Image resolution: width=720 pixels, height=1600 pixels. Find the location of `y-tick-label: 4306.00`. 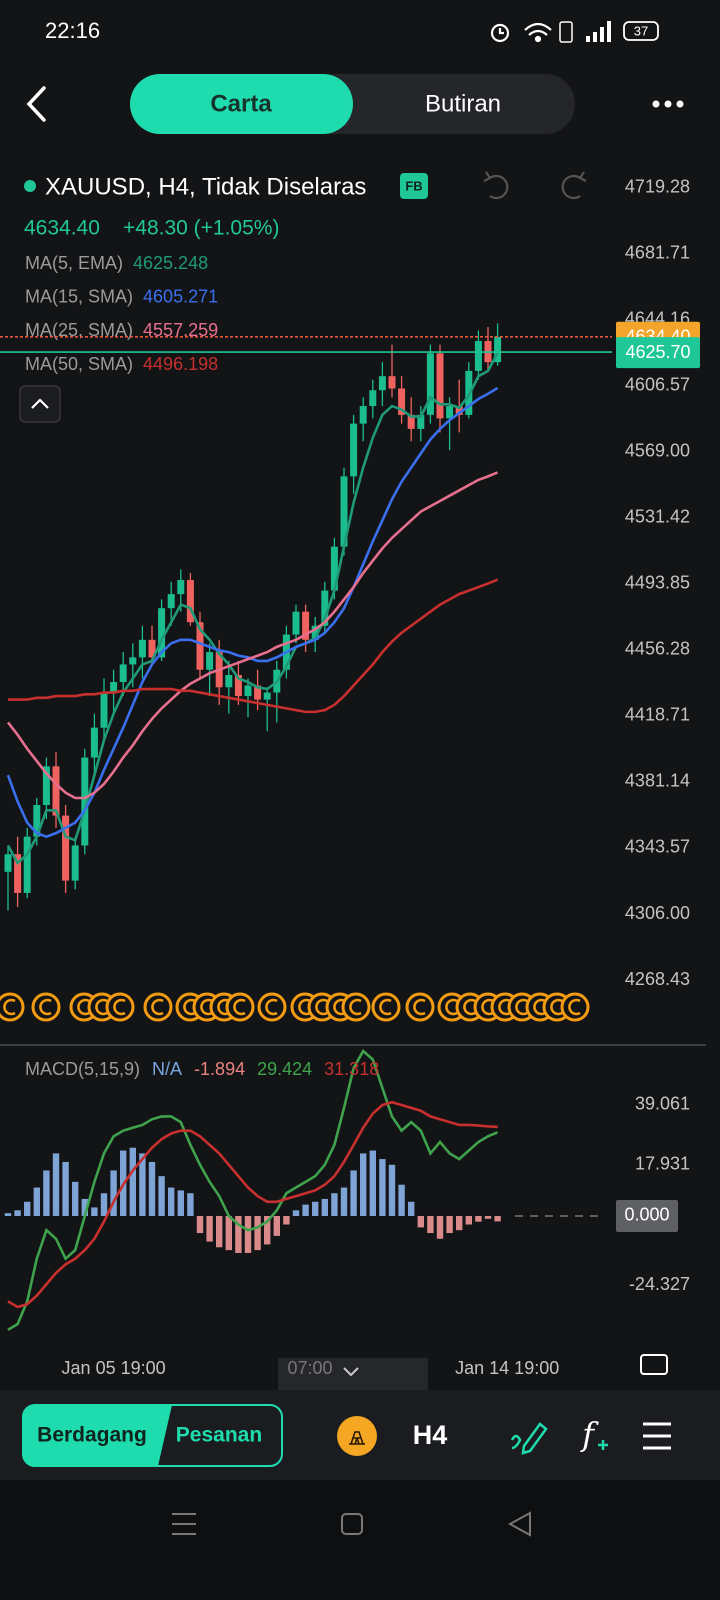

y-tick-label: 4306.00 is located at coordinates (657, 913).